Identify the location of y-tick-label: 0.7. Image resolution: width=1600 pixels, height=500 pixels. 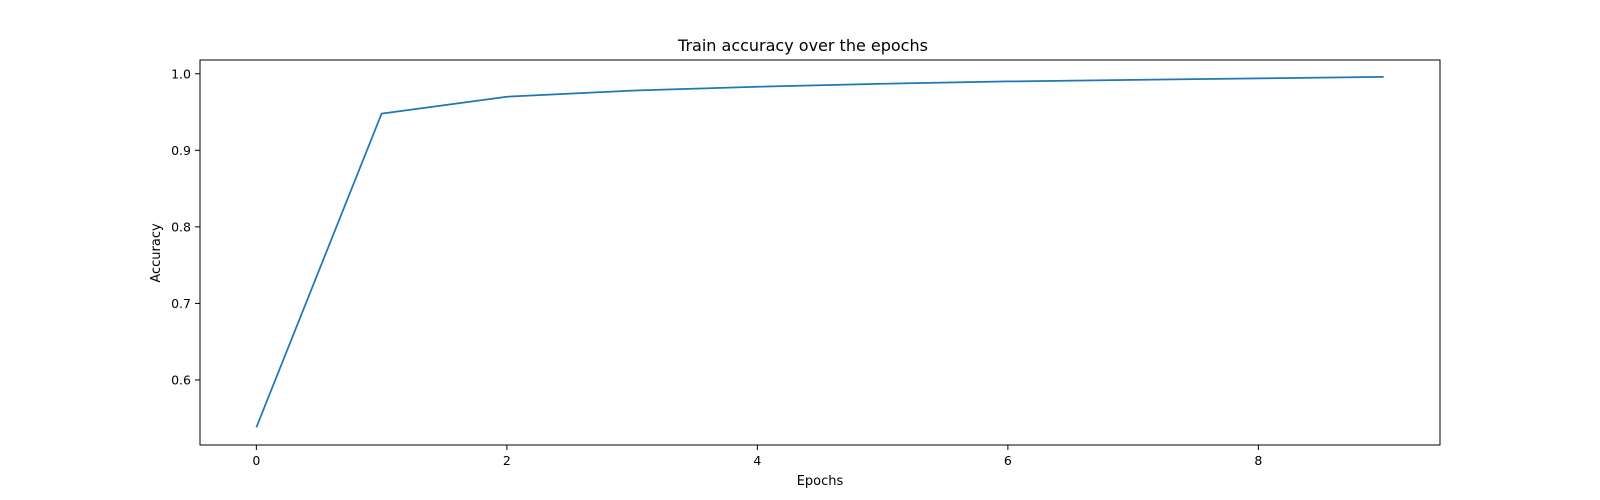
(181, 303).